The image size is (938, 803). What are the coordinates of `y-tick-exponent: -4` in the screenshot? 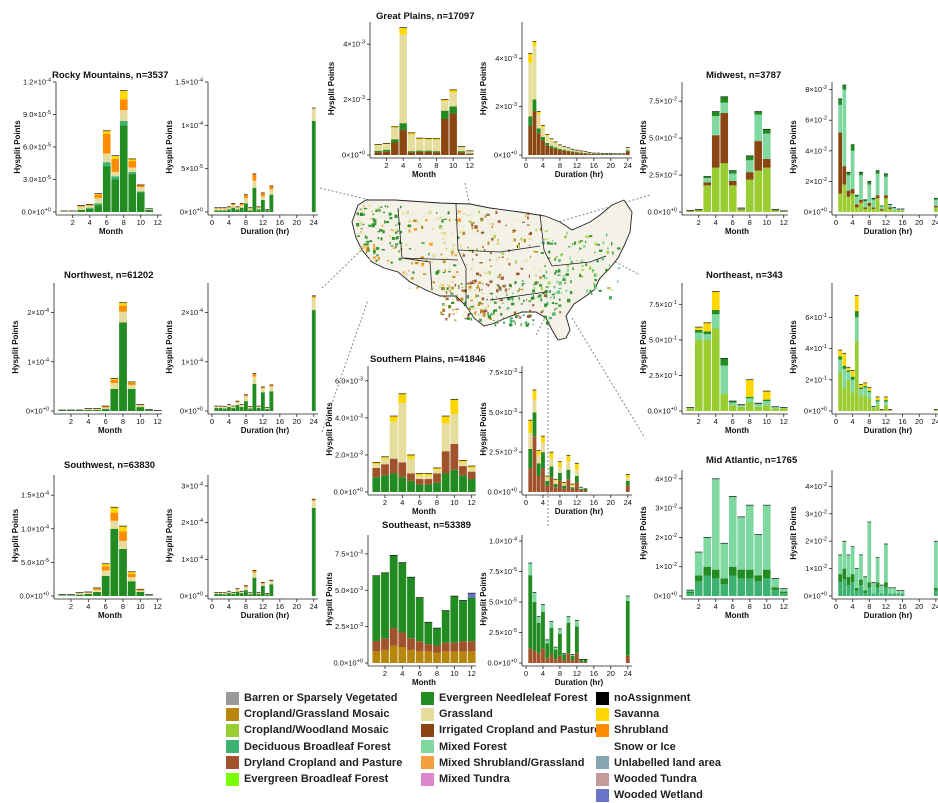 It's located at (200, 521).